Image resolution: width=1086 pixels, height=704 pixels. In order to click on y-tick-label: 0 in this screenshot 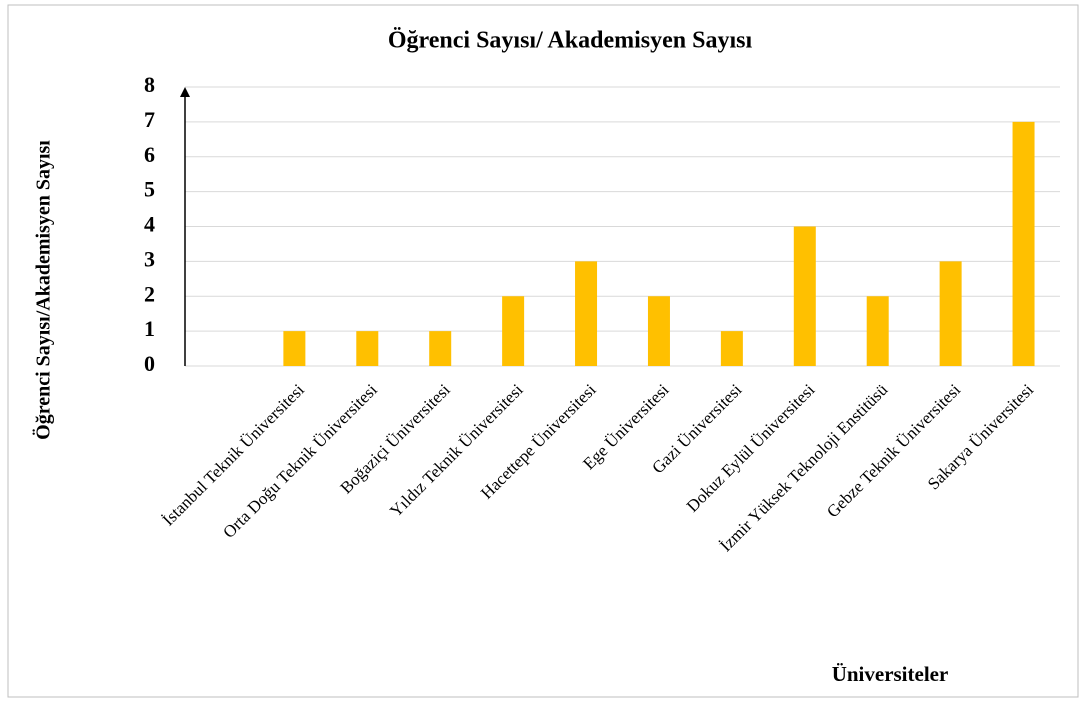, I will do `click(149, 363)`.